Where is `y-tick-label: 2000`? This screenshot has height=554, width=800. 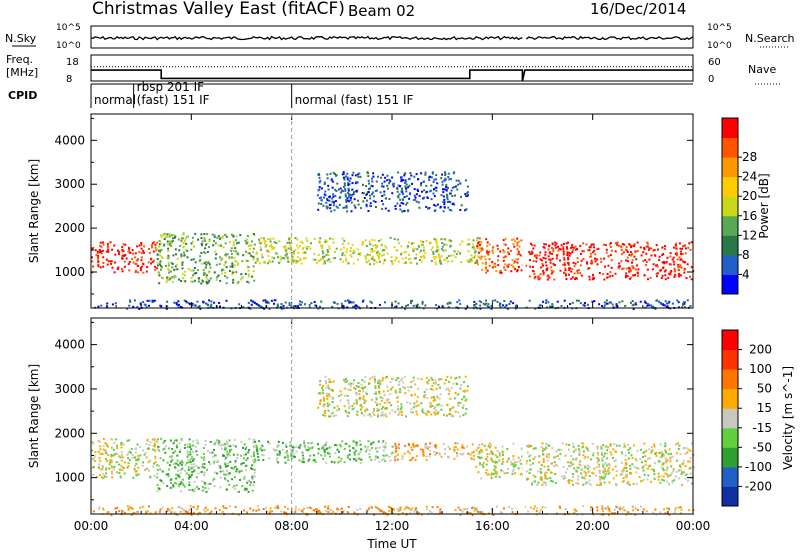 y-tick-label: 2000 is located at coordinates (69, 433).